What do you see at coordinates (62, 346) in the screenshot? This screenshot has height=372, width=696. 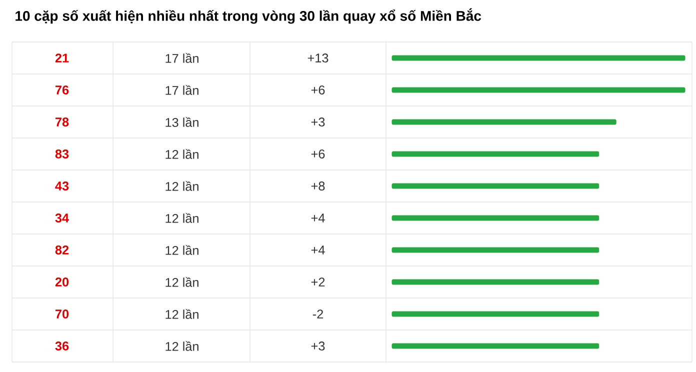 I see `y-tick-label: 36` at bounding box center [62, 346].